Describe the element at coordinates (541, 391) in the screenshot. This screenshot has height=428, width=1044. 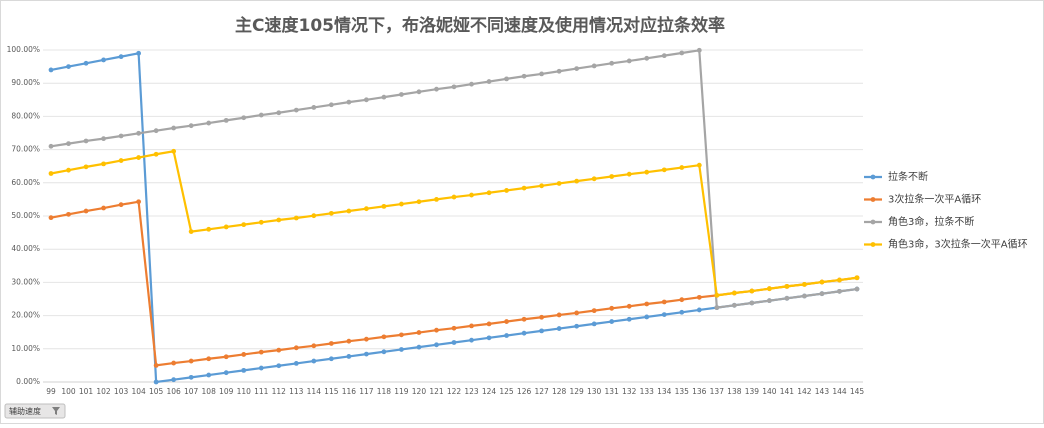
I see `x-tick-label: 127` at that location.